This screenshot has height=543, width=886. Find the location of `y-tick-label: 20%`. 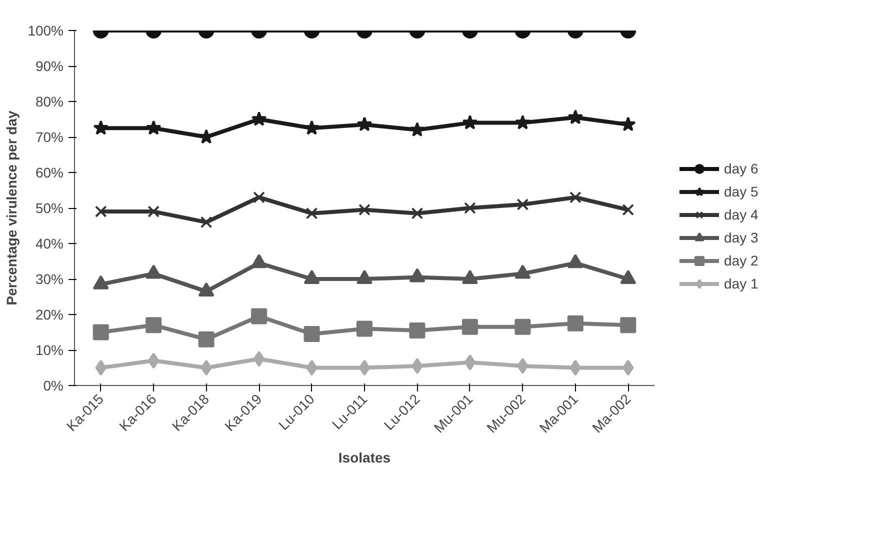

y-tick-label: 20% is located at coordinates (49, 314).